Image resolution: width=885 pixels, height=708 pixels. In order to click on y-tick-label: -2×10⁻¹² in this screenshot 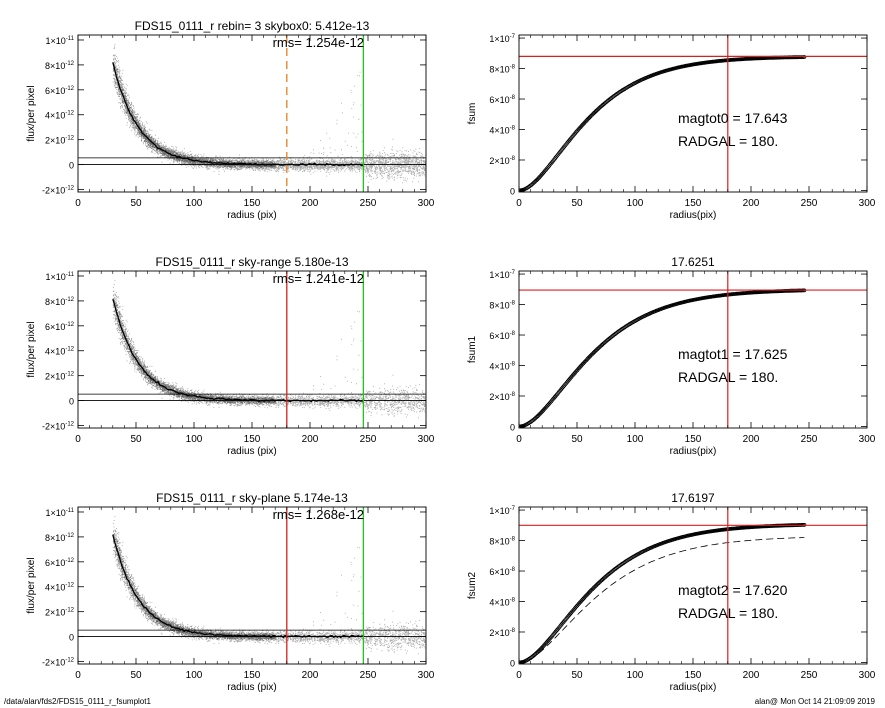, I will do `click(58, 663)`.